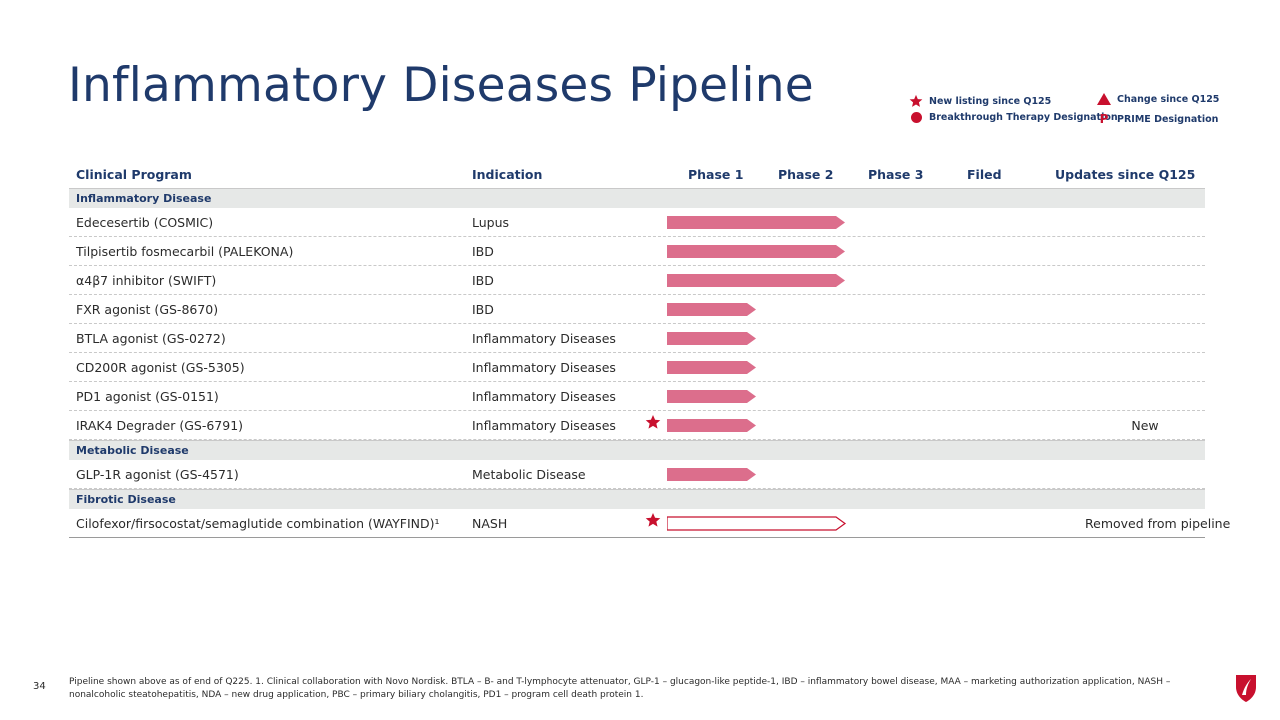  I want to click on section-label: Inflammatory Disease, so click(144, 198).